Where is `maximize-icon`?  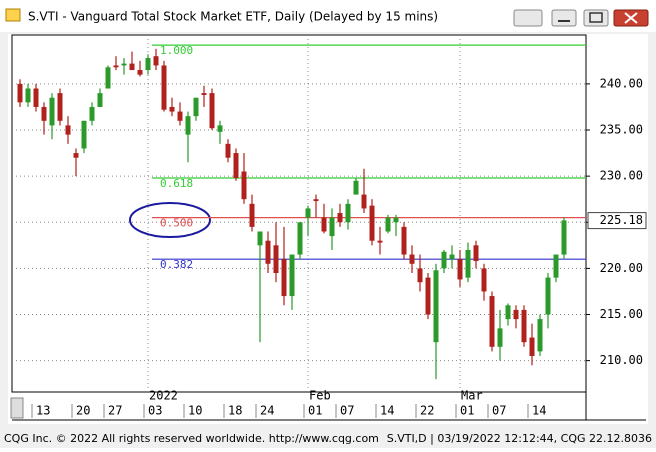 maximize-icon is located at coordinates (596, 17).